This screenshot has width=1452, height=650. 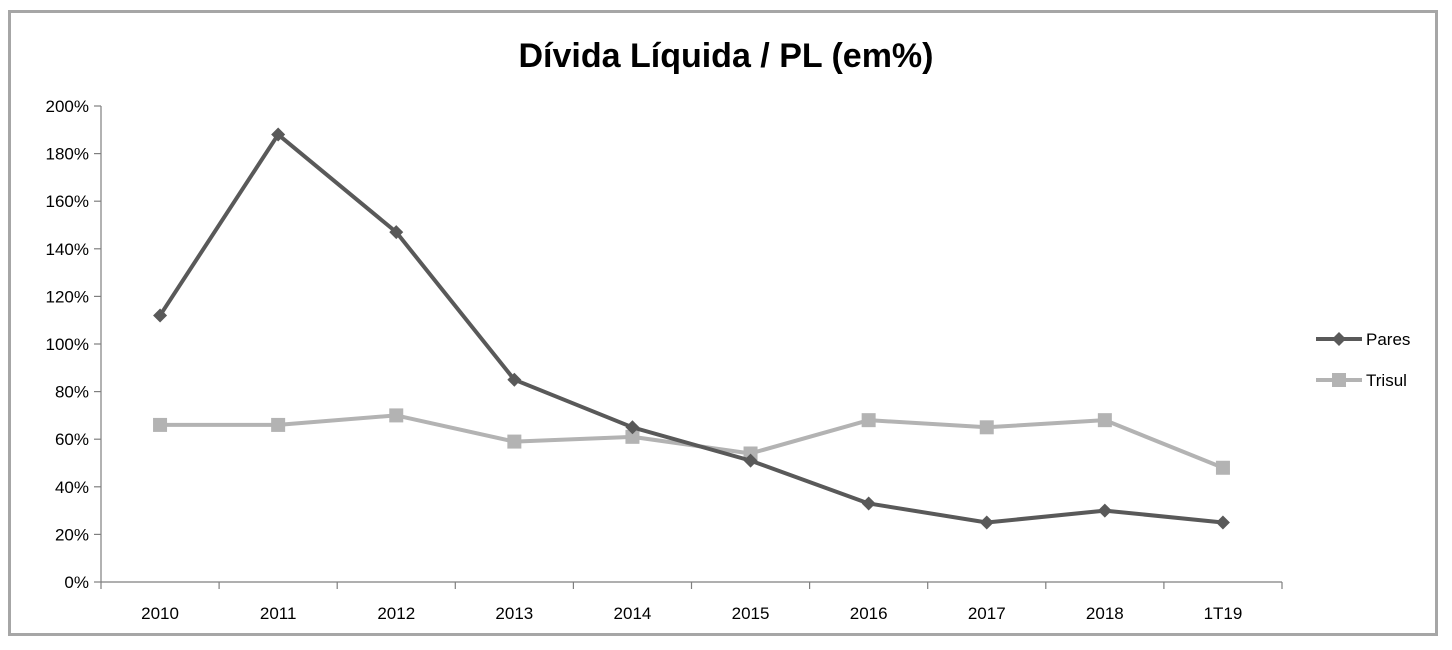 I want to click on legend-item-pares: Pares, so click(x=1363, y=339).